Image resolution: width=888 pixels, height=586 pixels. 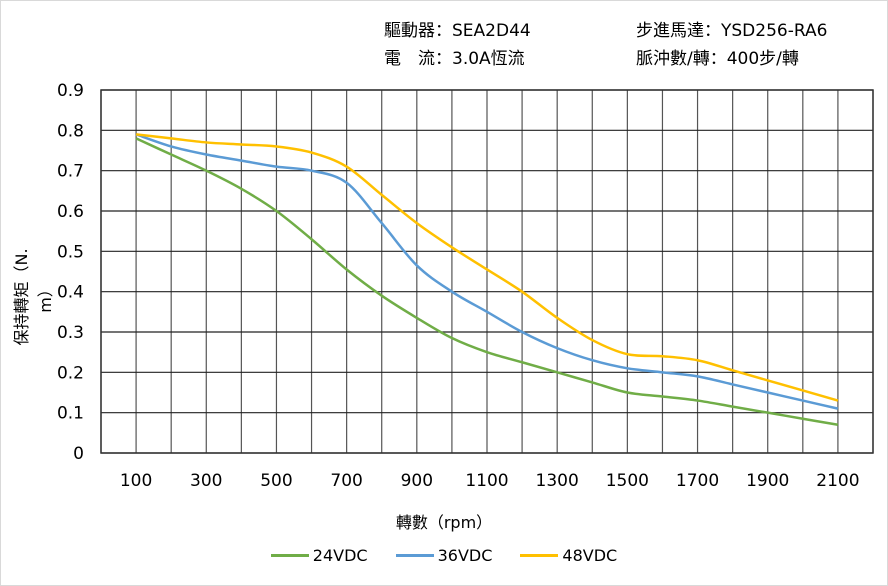 I want to click on x-tick-label: 100, so click(x=136, y=481).